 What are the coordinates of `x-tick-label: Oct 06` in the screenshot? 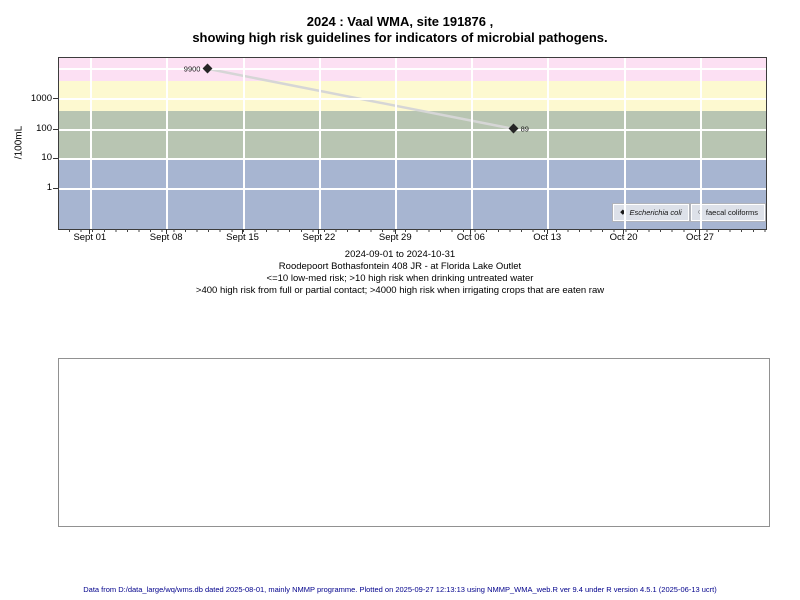 It's located at (470, 237).